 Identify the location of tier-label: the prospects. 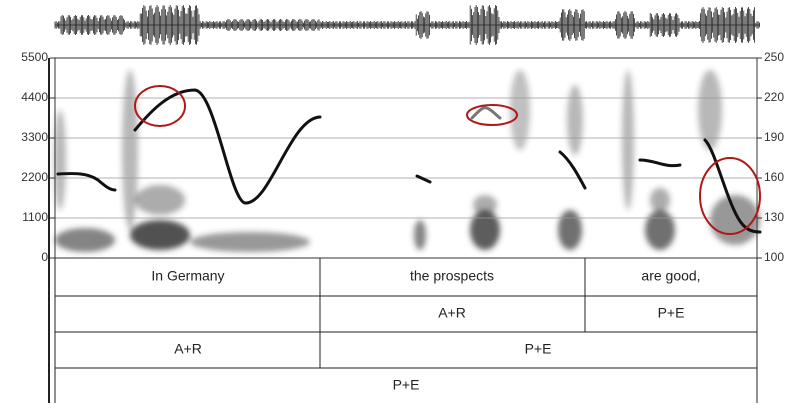
(452, 276).